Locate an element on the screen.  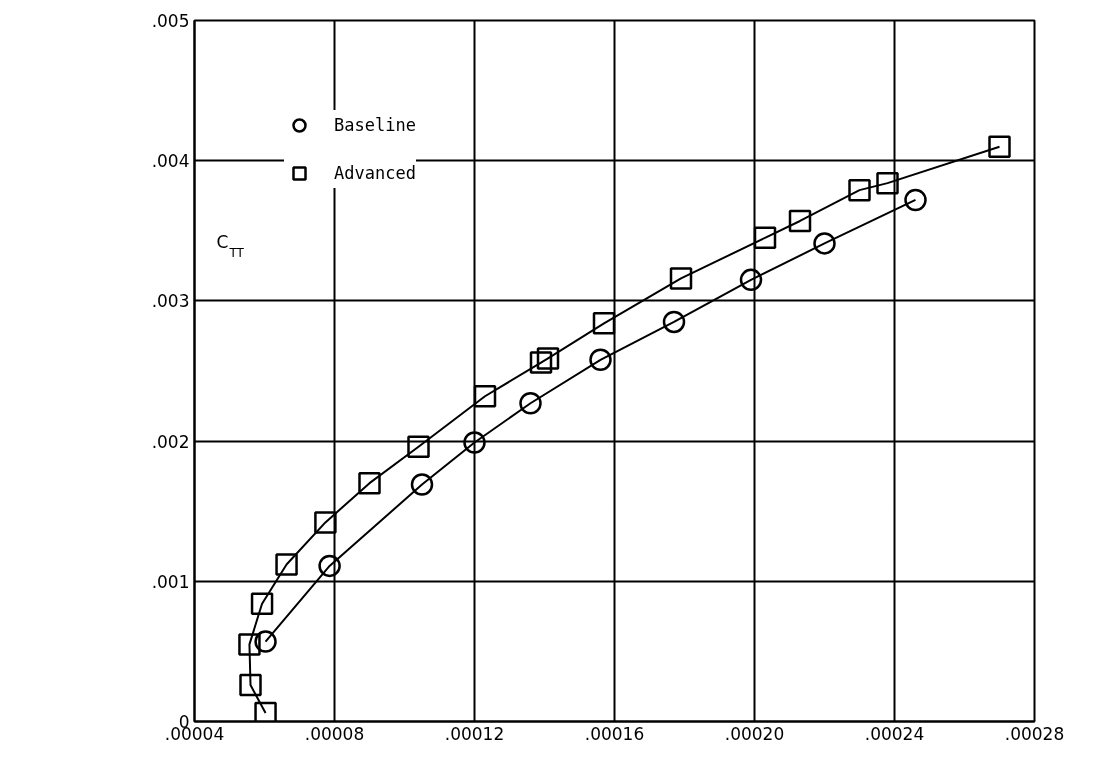
legend-label: Advanced is located at coordinates (375, 173).